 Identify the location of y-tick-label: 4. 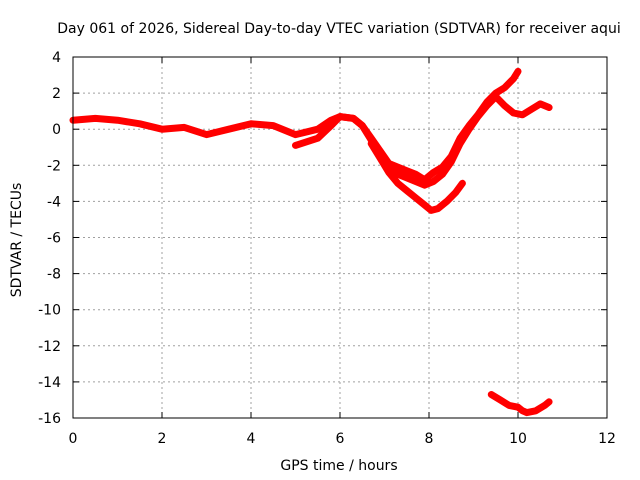
(56, 58).